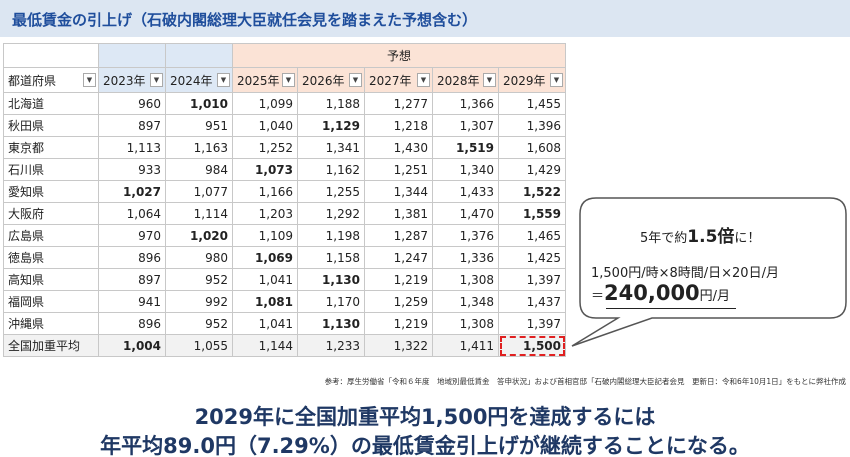 This screenshot has height=457, width=850. I want to click on column-header: 2024年 ▼, so click(199, 80).